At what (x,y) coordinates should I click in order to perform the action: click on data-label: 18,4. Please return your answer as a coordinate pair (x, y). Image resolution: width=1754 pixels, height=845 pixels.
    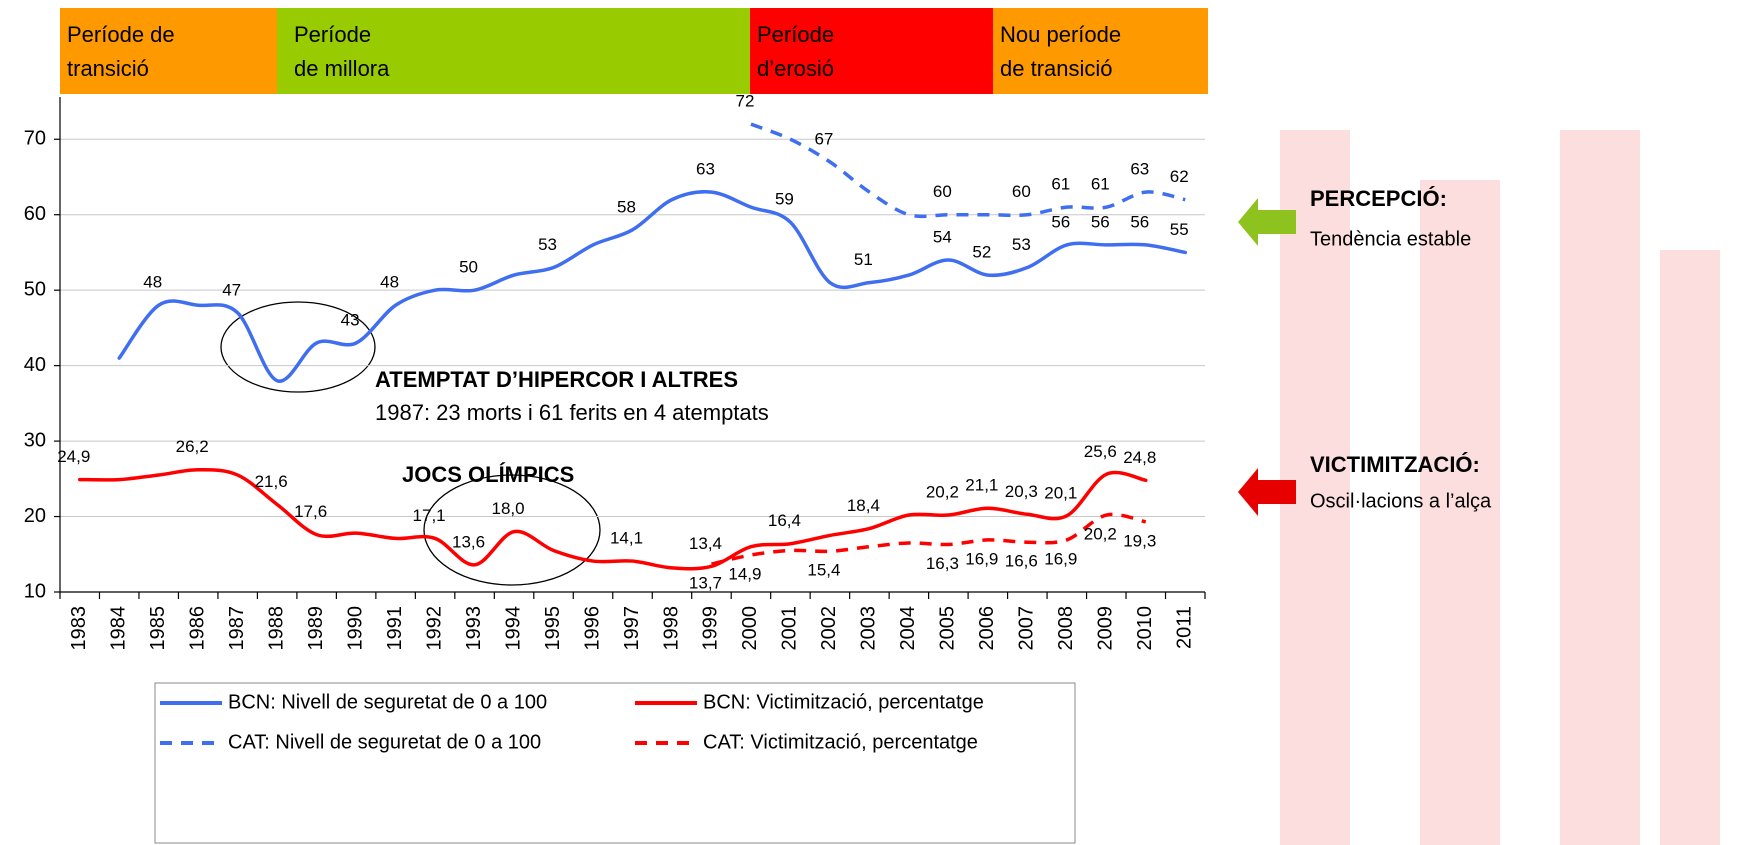
    Looking at the image, I should click on (863, 505).